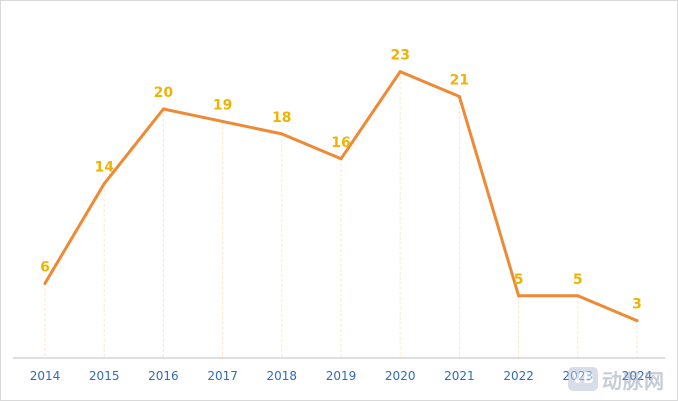  What do you see at coordinates (519, 296) in the screenshot?
I see `data-point-2022` at bounding box center [519, 296].